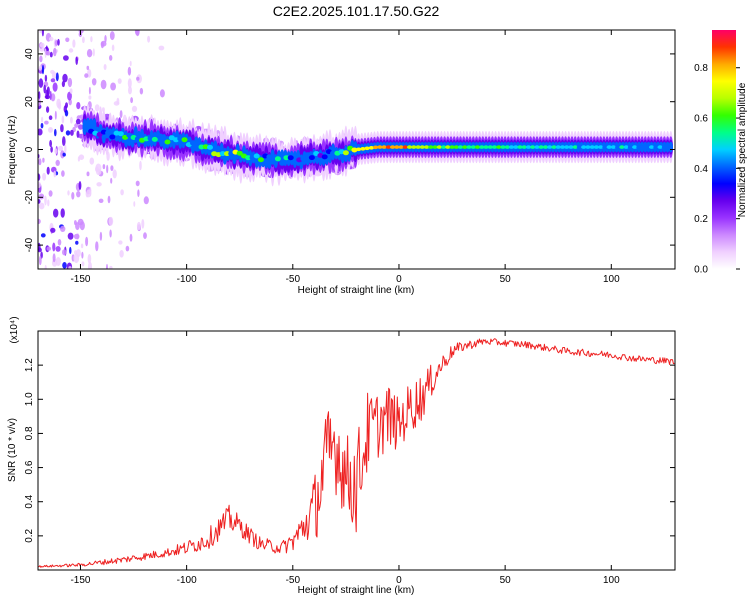 The height and width of the screenshot is (600, 750). What do you see at coordinates (701, 119) in the screenshot?
I see `colorbar-tick-label: 0.6` at bounding box center [701, 119].